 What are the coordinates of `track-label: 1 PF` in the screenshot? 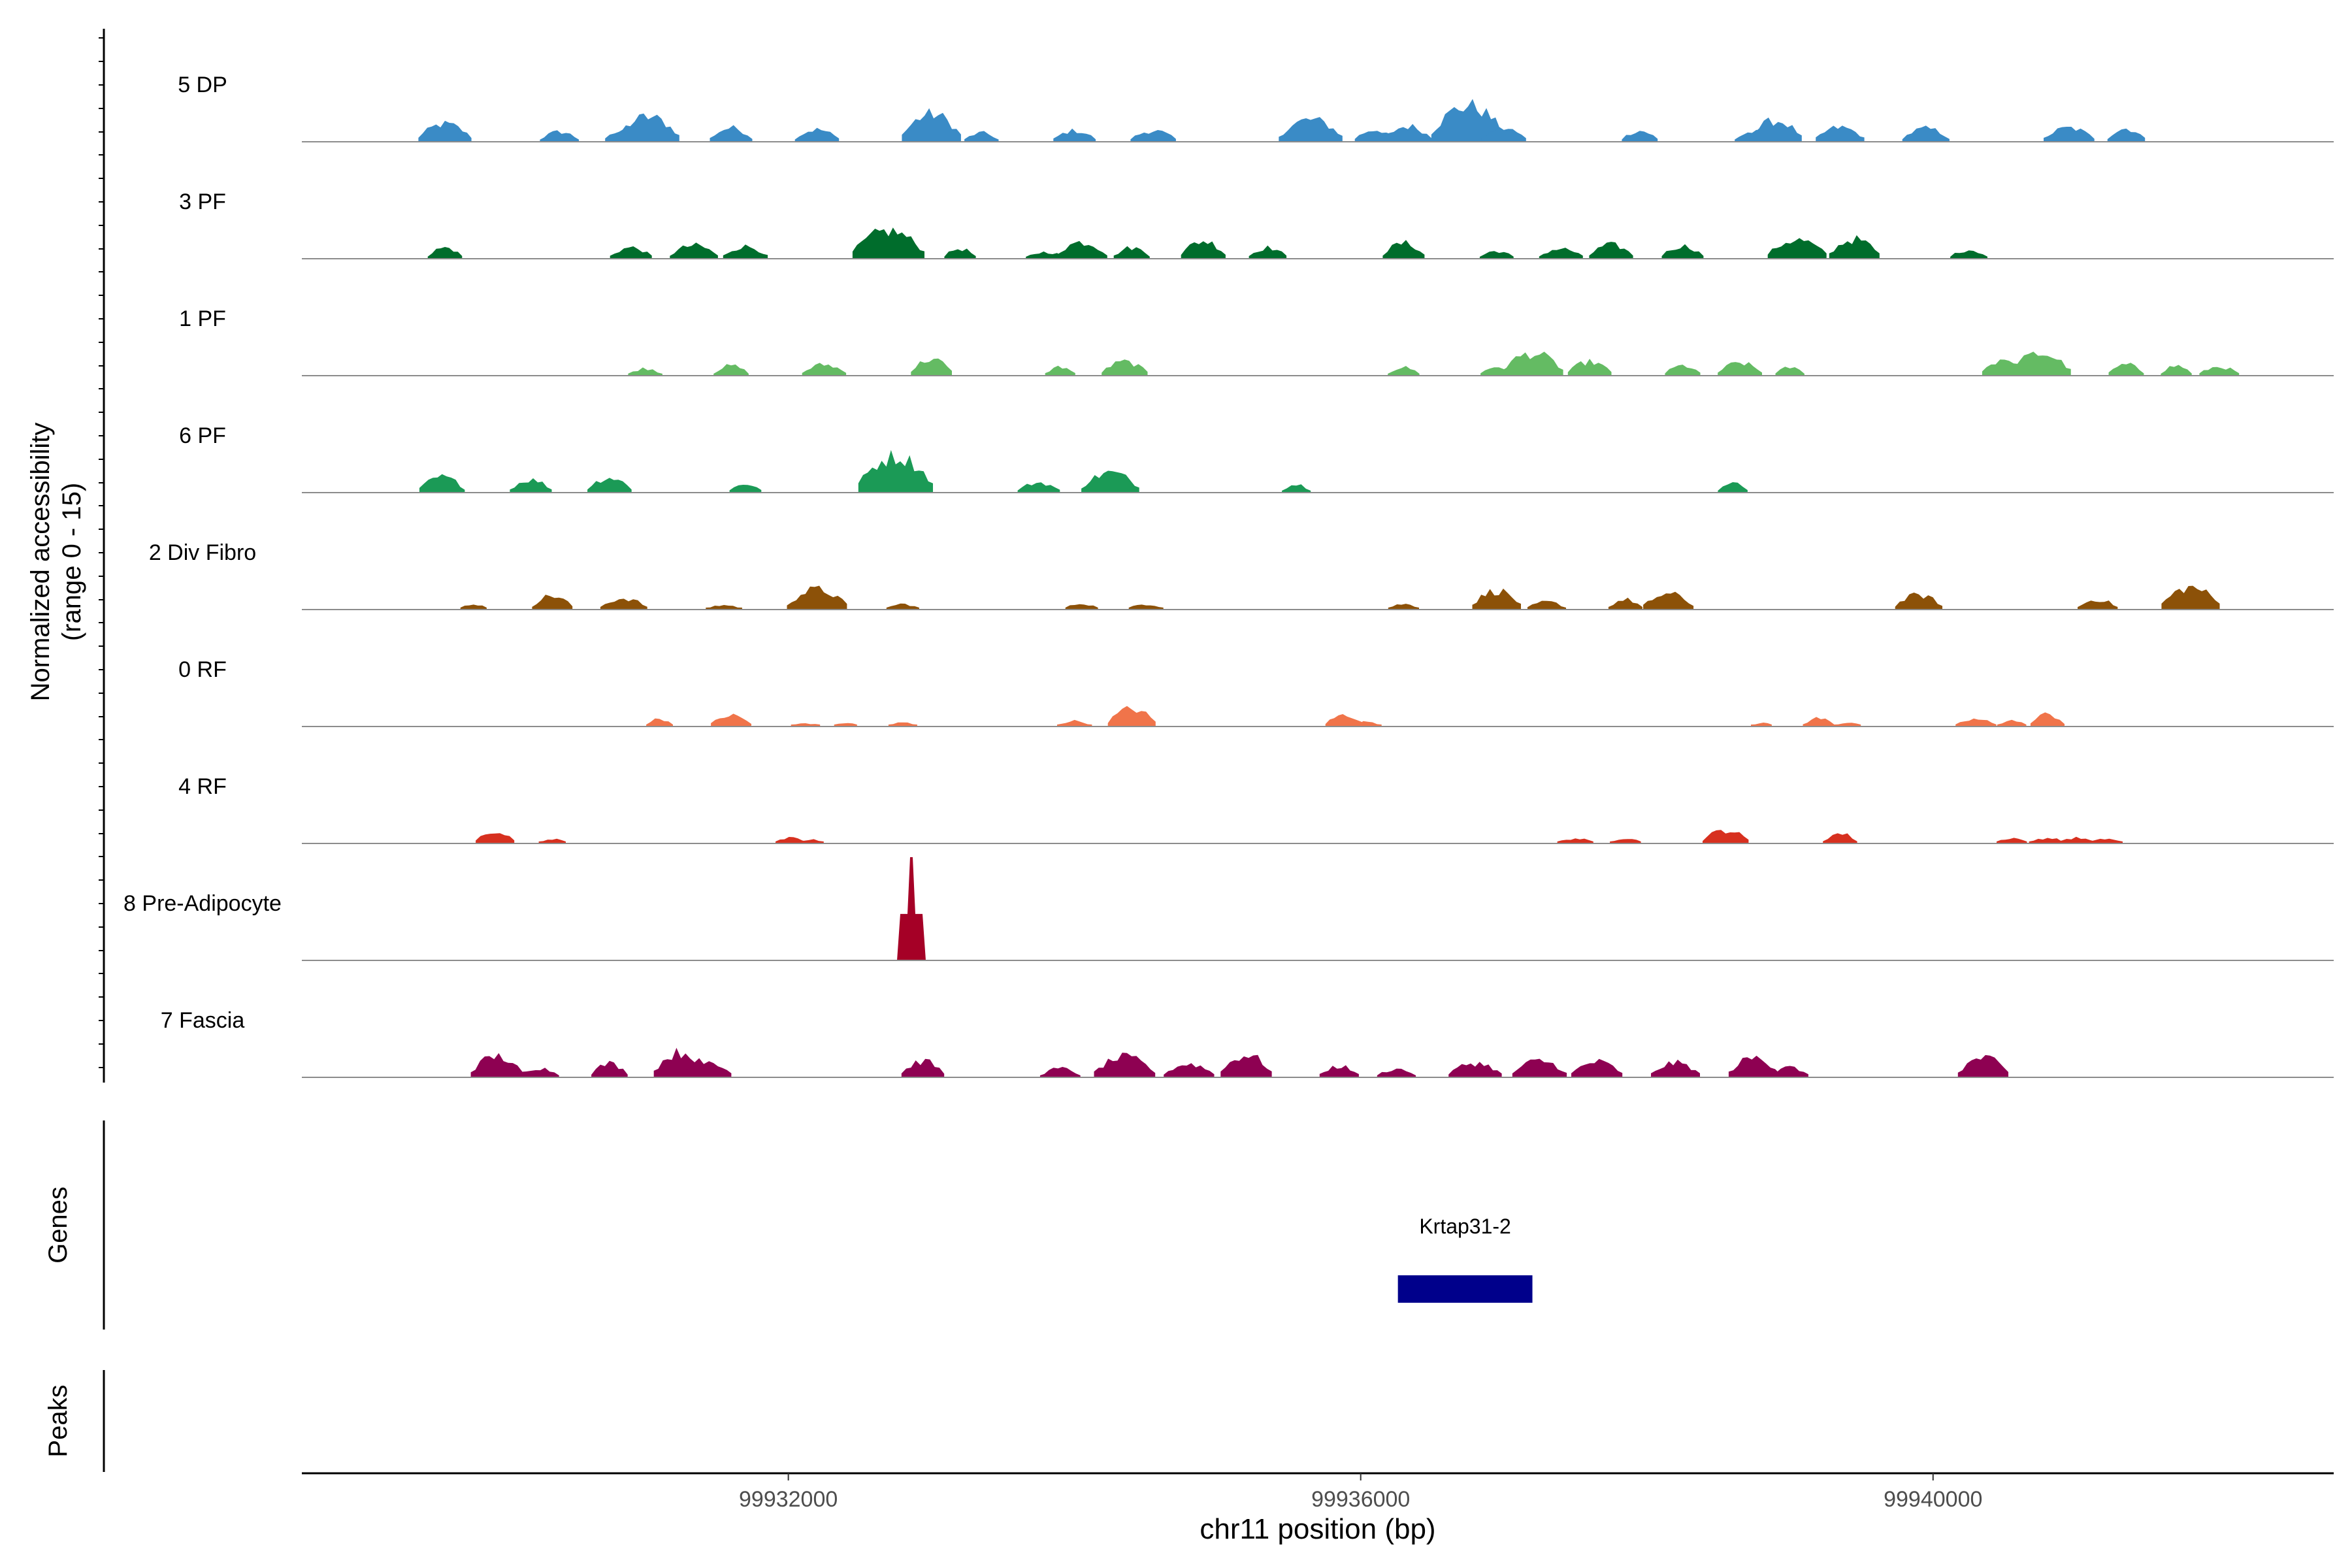 It's located at (202, 318).